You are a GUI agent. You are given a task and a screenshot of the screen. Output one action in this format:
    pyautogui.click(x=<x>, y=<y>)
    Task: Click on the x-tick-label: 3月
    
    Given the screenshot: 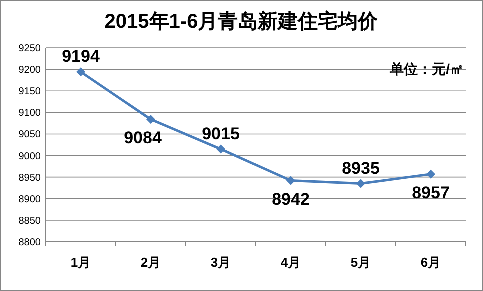 What is the action you would take?
    pyautogui.click(x=221, y=262)
    